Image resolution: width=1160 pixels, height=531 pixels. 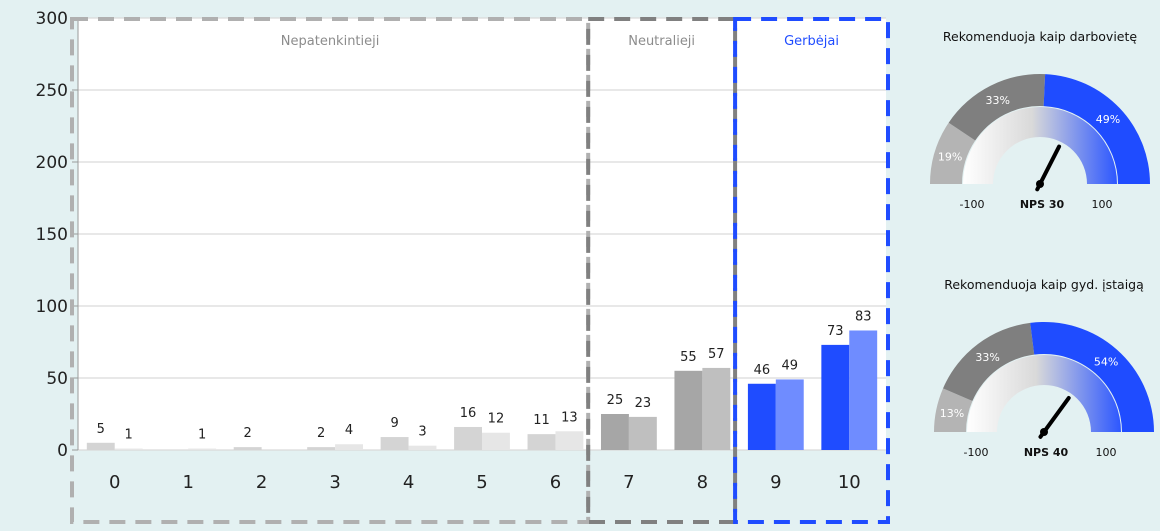 I want to click on data-label: 57, so click(x=716, y=354).